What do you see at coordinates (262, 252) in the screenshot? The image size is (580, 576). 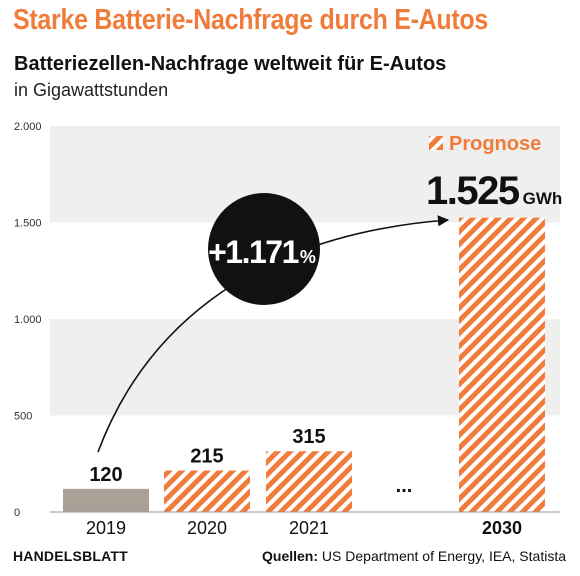 I see `growth-badge-label: +1.171%` at bounding box center [262, 252].